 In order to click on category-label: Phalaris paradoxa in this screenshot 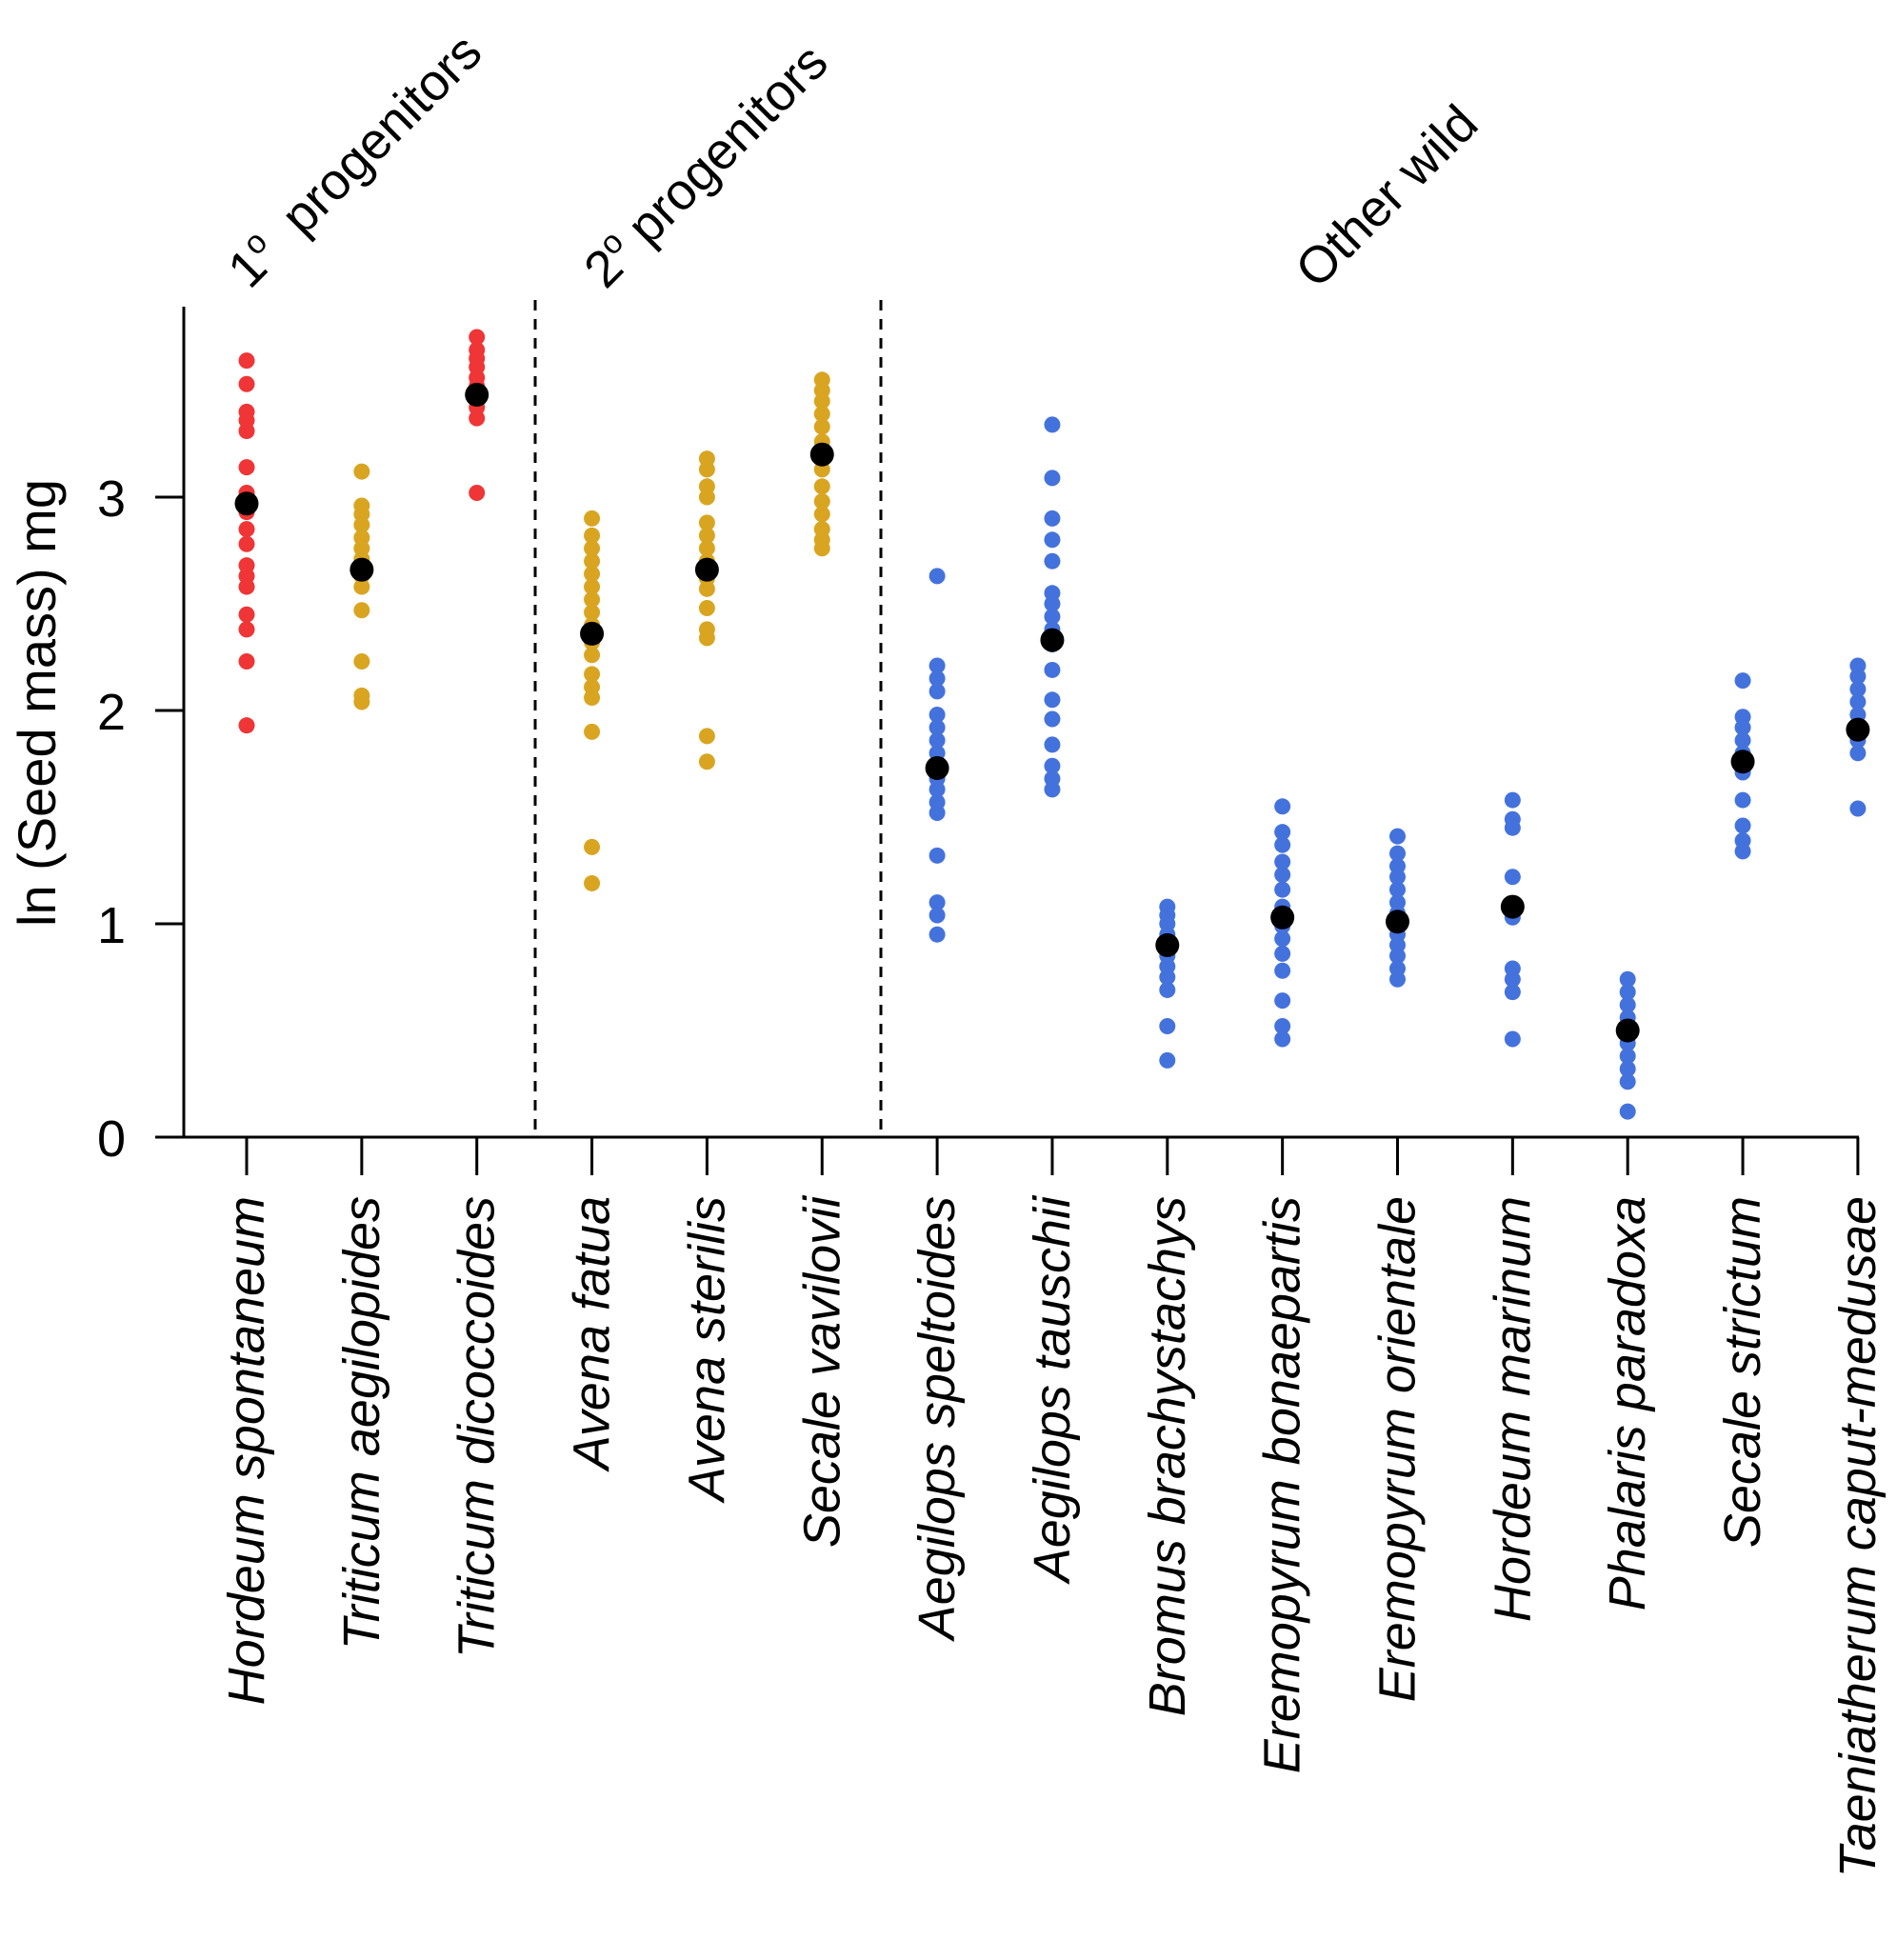, I will do `click(1627, 1403)`.